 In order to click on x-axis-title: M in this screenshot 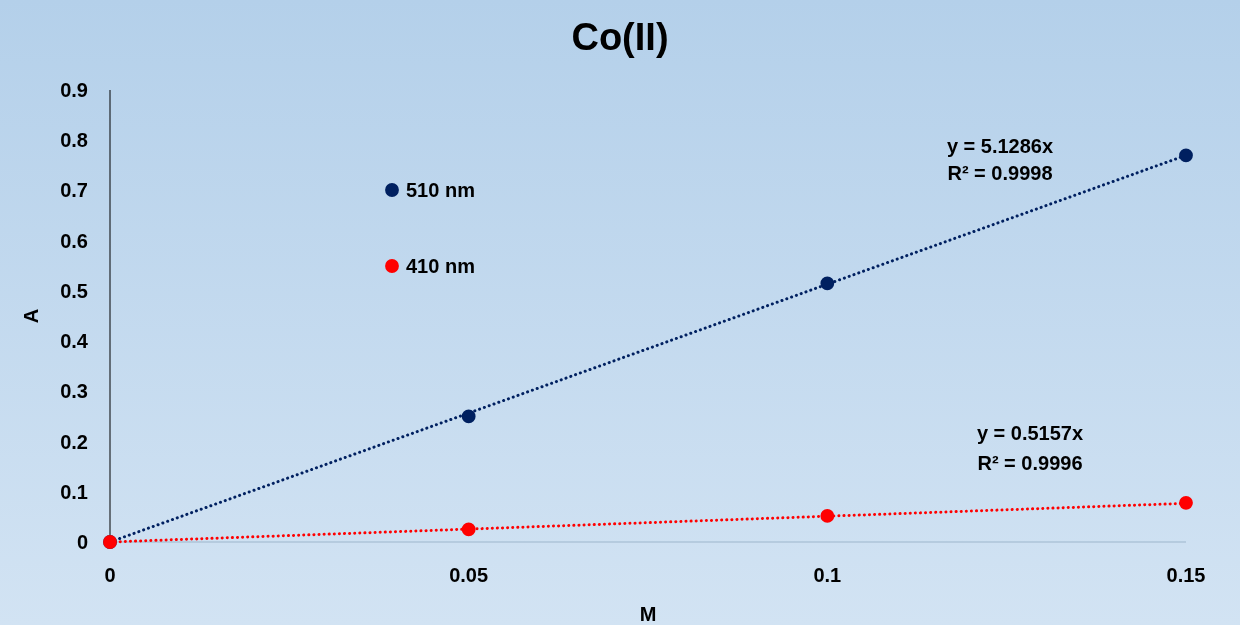, I will do `click(648, 614)`.